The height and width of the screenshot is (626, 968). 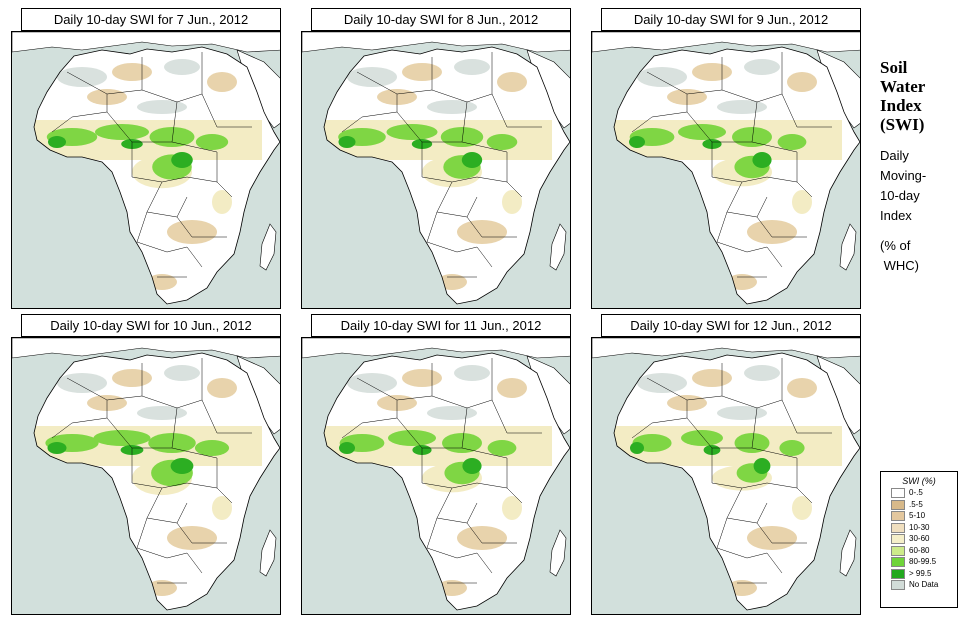 What do you see at coordinates (916, 504) in the screenshot?
I see `legend-label: .5-5` at bounding box center [916, 504].